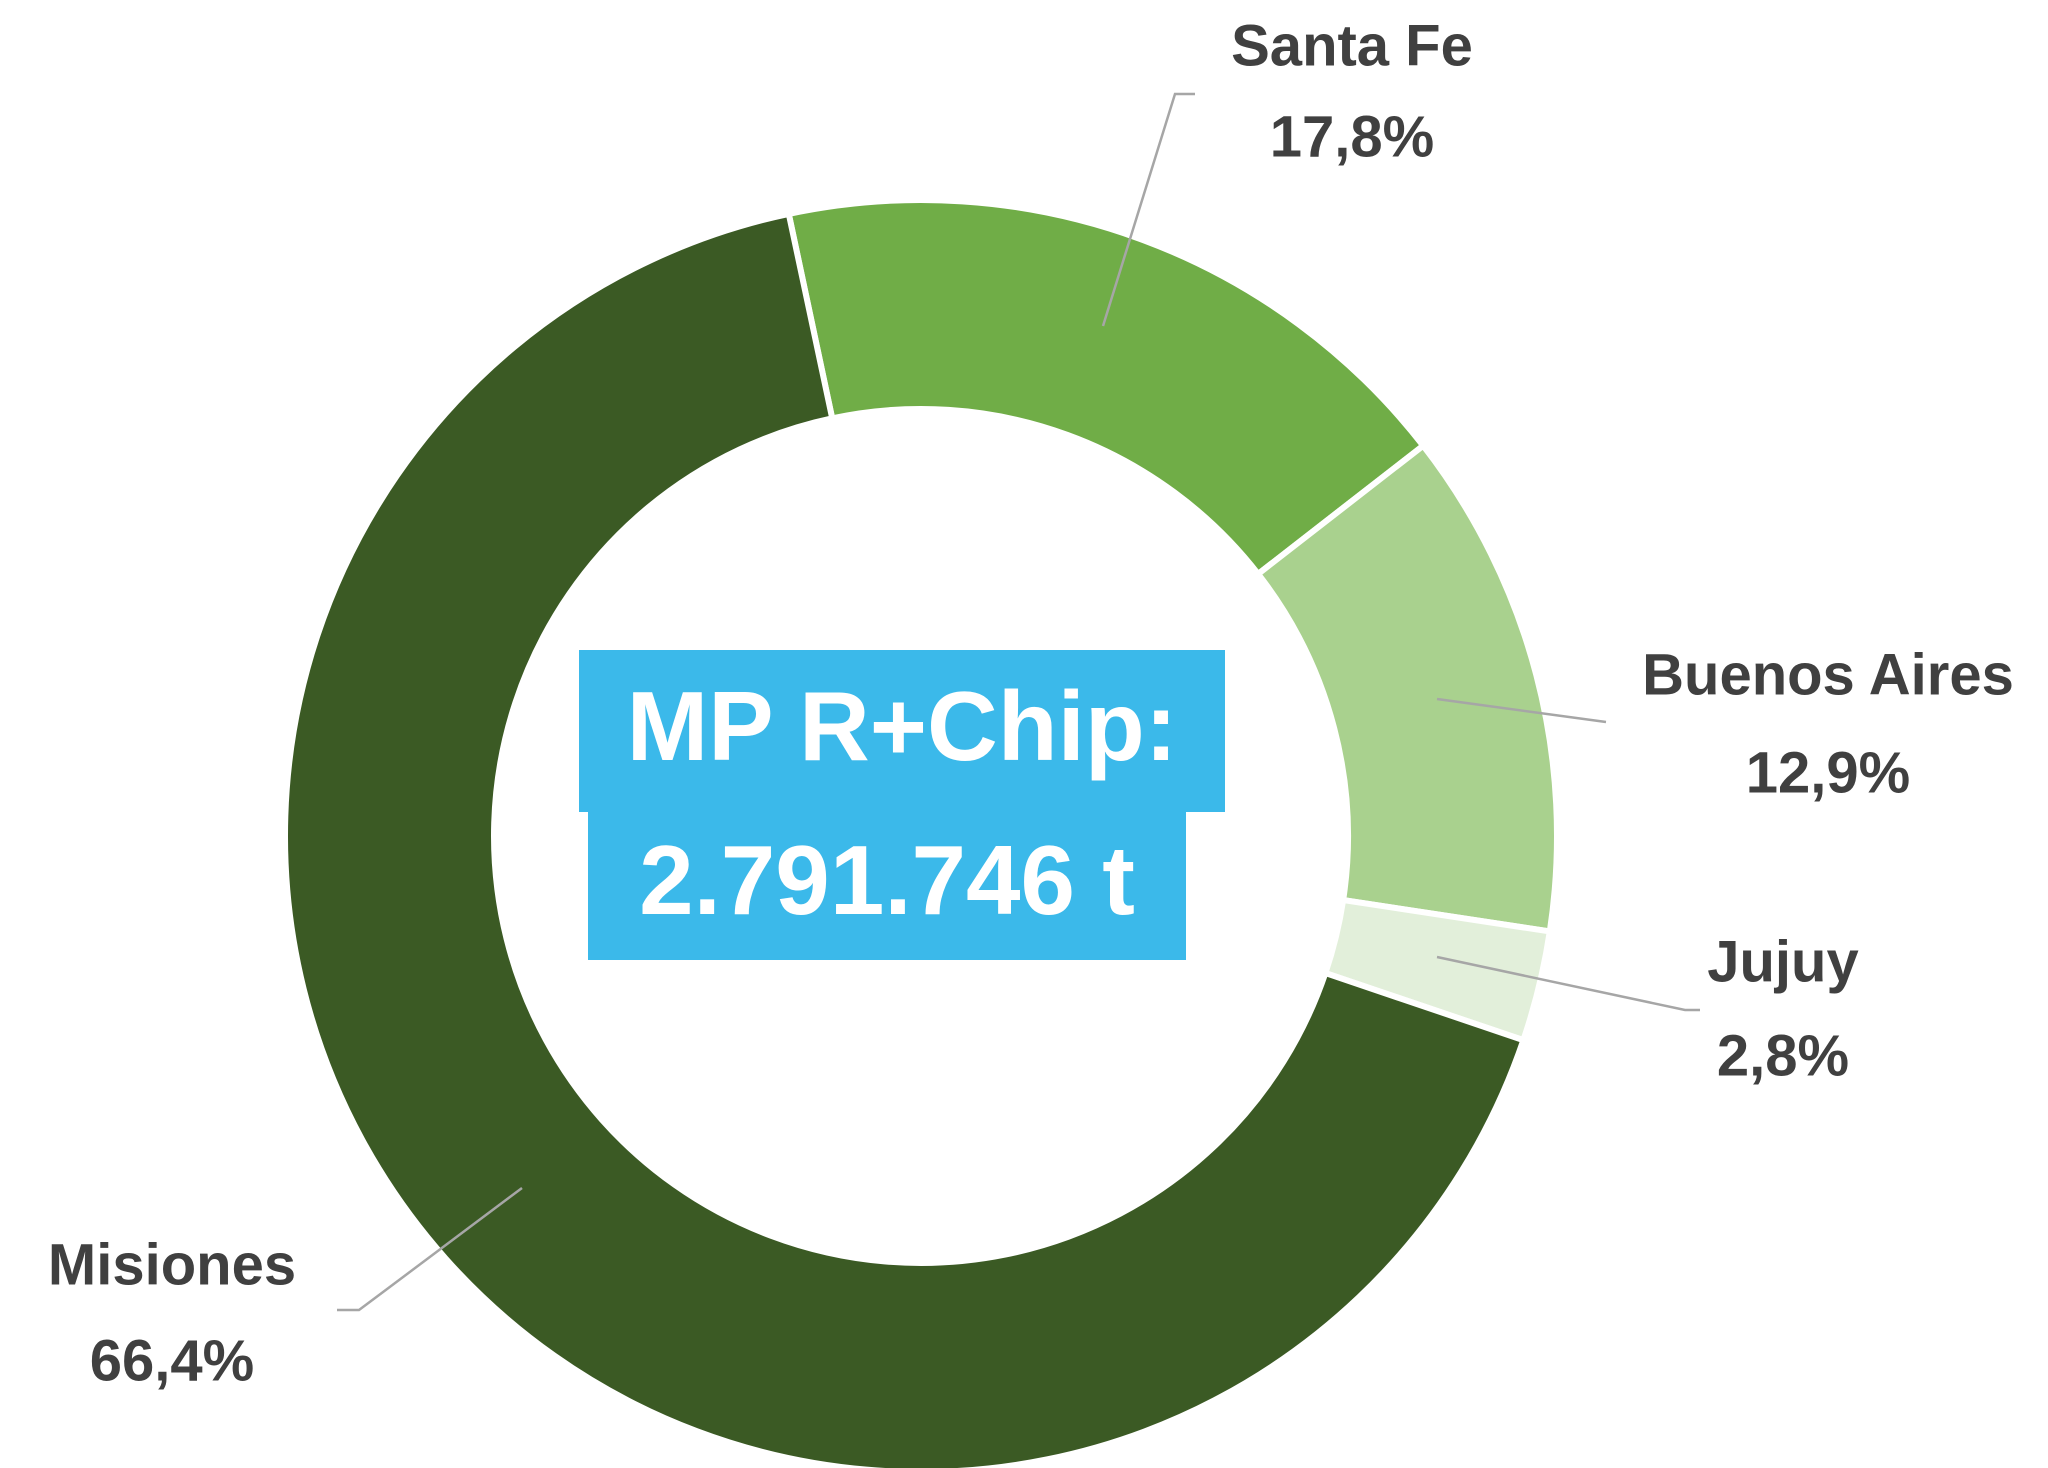  What do you see at coordinates (1783, 1055) in the screenshot?
I see `value-label: 2,8%` at bounding box center [1783, 1055].